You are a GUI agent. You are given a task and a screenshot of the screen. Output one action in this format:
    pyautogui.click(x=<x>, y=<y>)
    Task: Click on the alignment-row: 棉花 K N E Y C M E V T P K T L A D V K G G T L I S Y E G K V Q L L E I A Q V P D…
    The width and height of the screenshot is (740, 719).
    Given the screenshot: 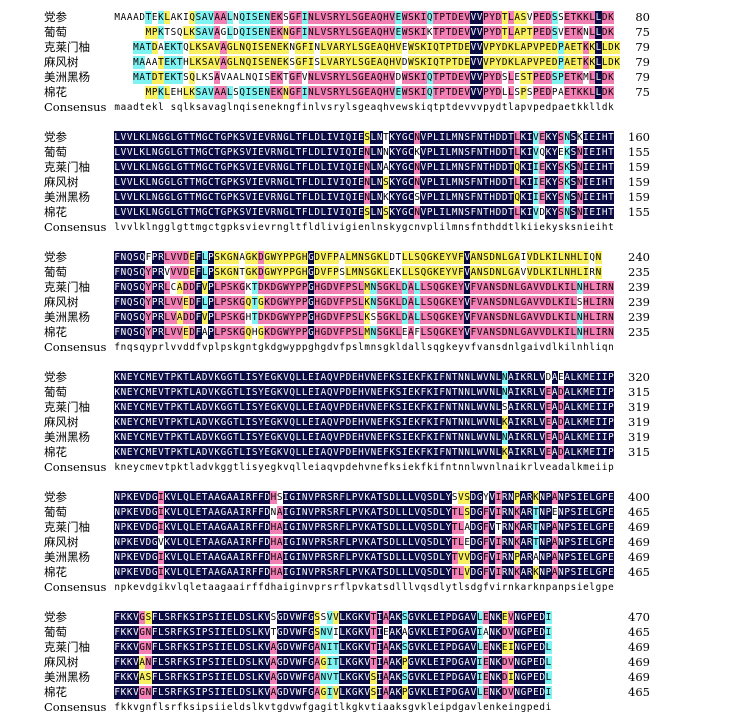 What is the action you would take?
    pyautogui.click(x=370, y=452)
    